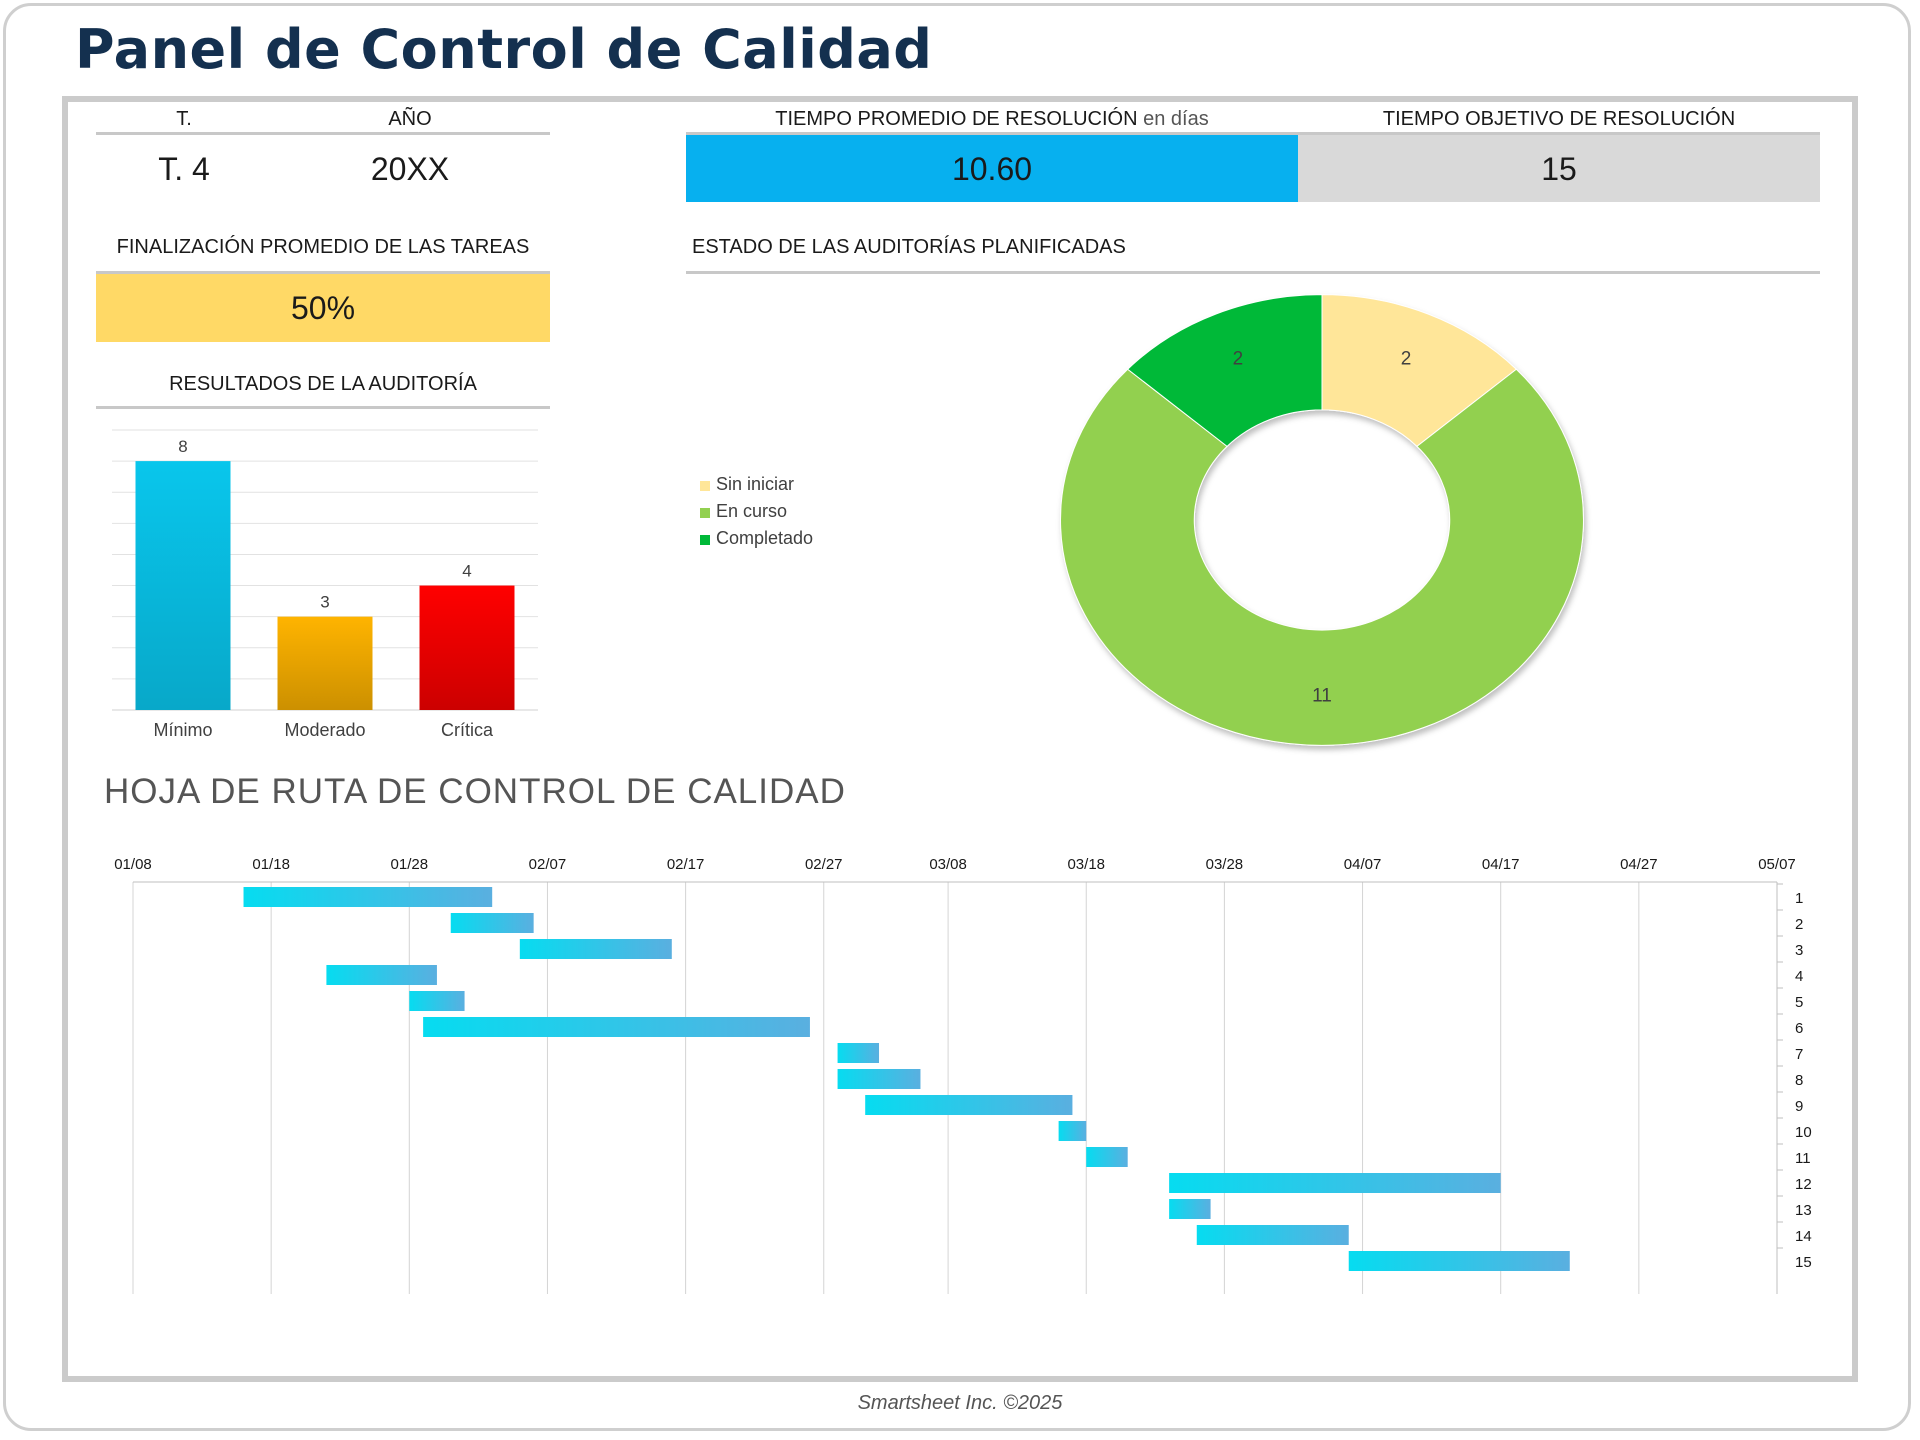 This screenshot has width=1920, height=1440. What do you see at coordinates (1777, 864) in the screenshot?
I see `x-tick-label: 05/07` at bounding box center [1777, 864].